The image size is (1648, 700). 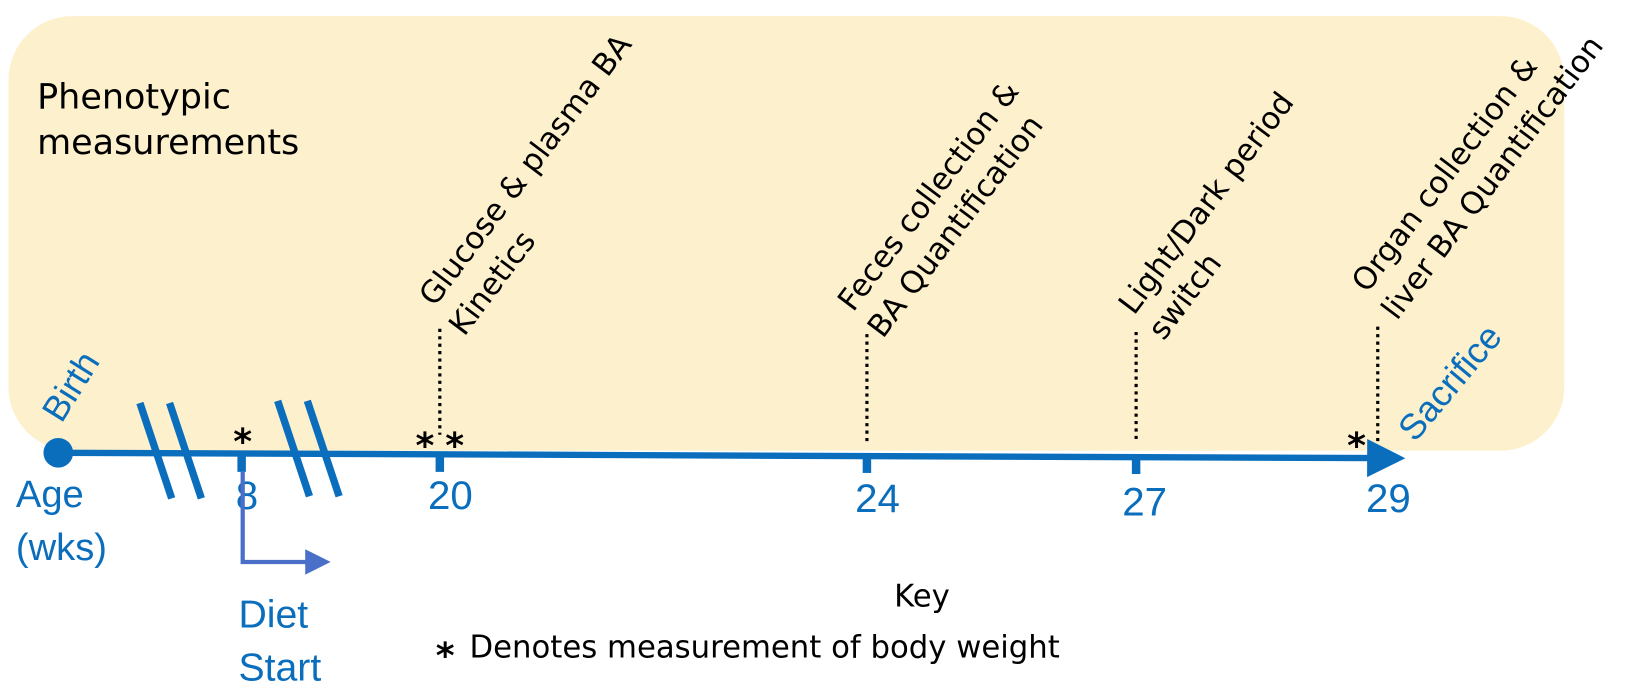 I want to click on tick-label: 8, so click(x=247, y=495).